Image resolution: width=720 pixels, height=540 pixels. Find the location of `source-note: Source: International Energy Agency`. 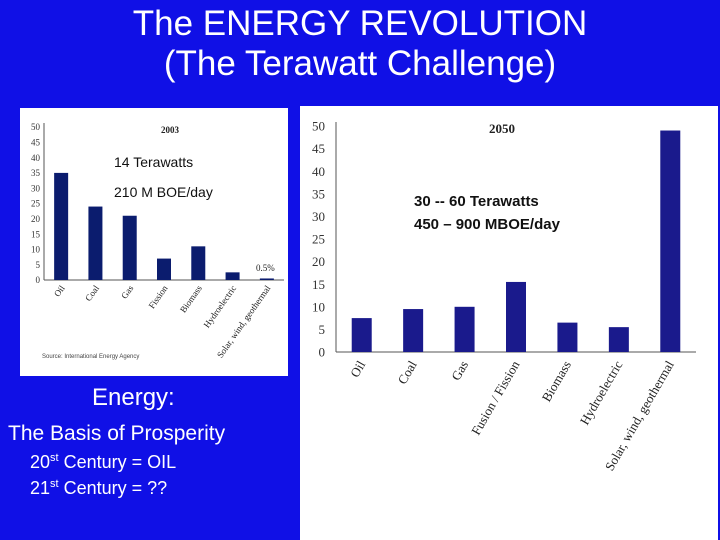

source-note: Source: International Energy Agency is located at coordinates (90, 357).